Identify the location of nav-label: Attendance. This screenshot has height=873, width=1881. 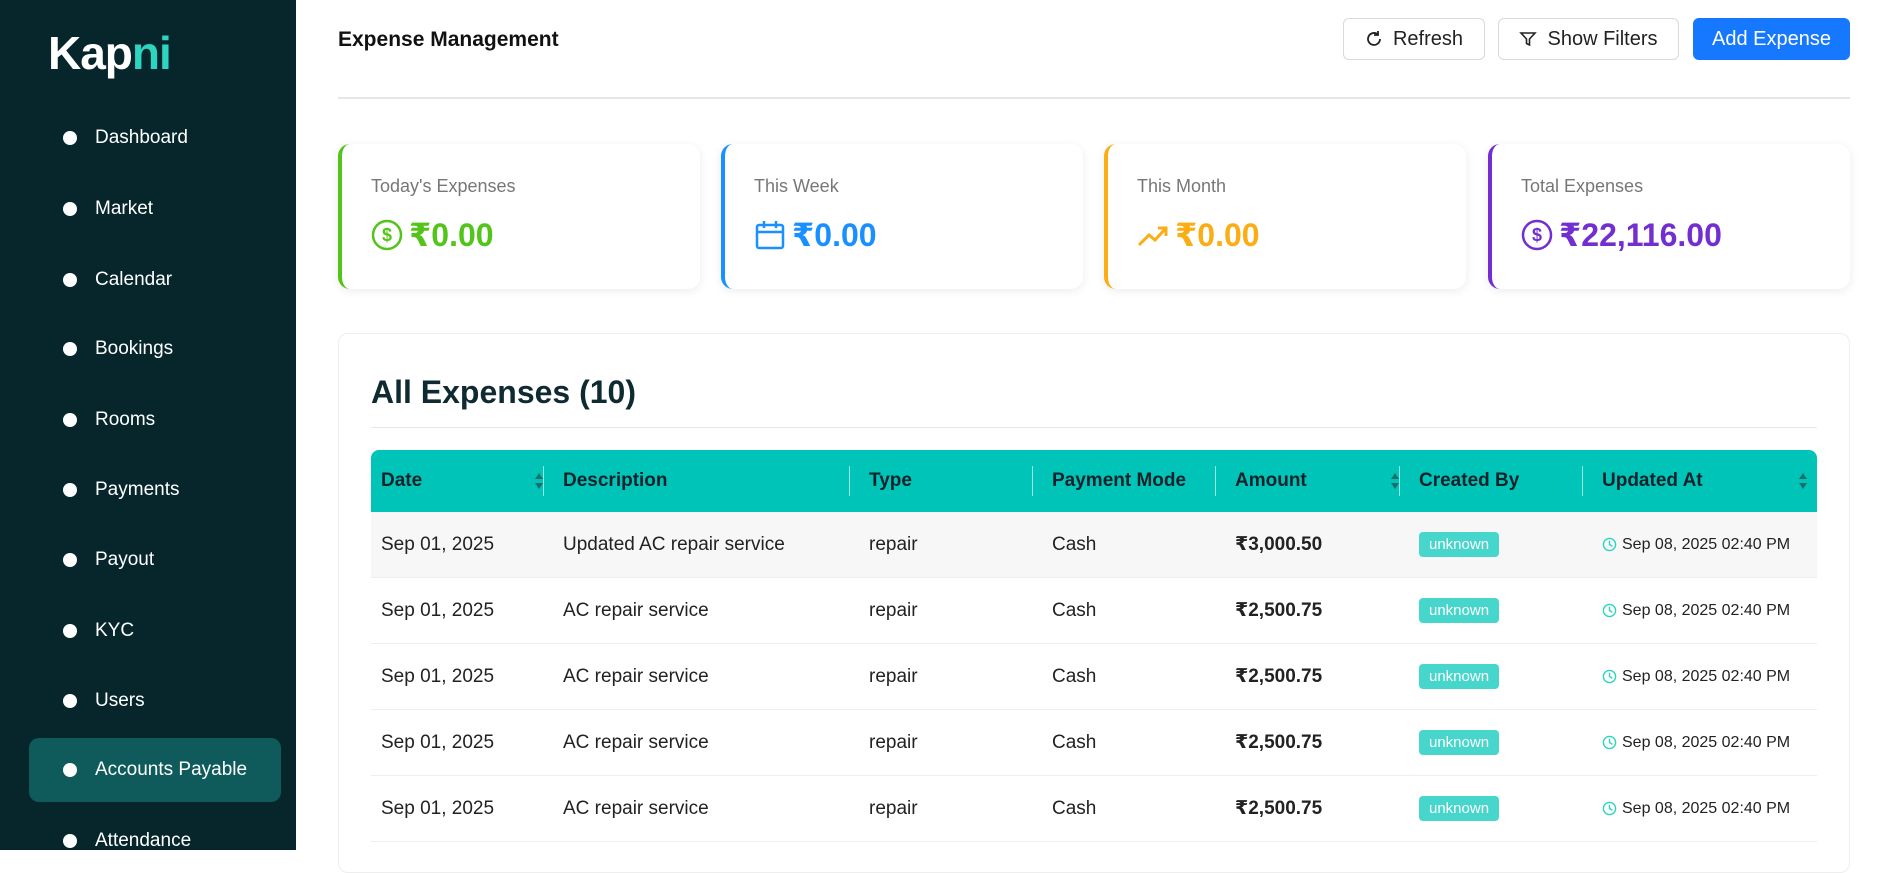
(143, 840).